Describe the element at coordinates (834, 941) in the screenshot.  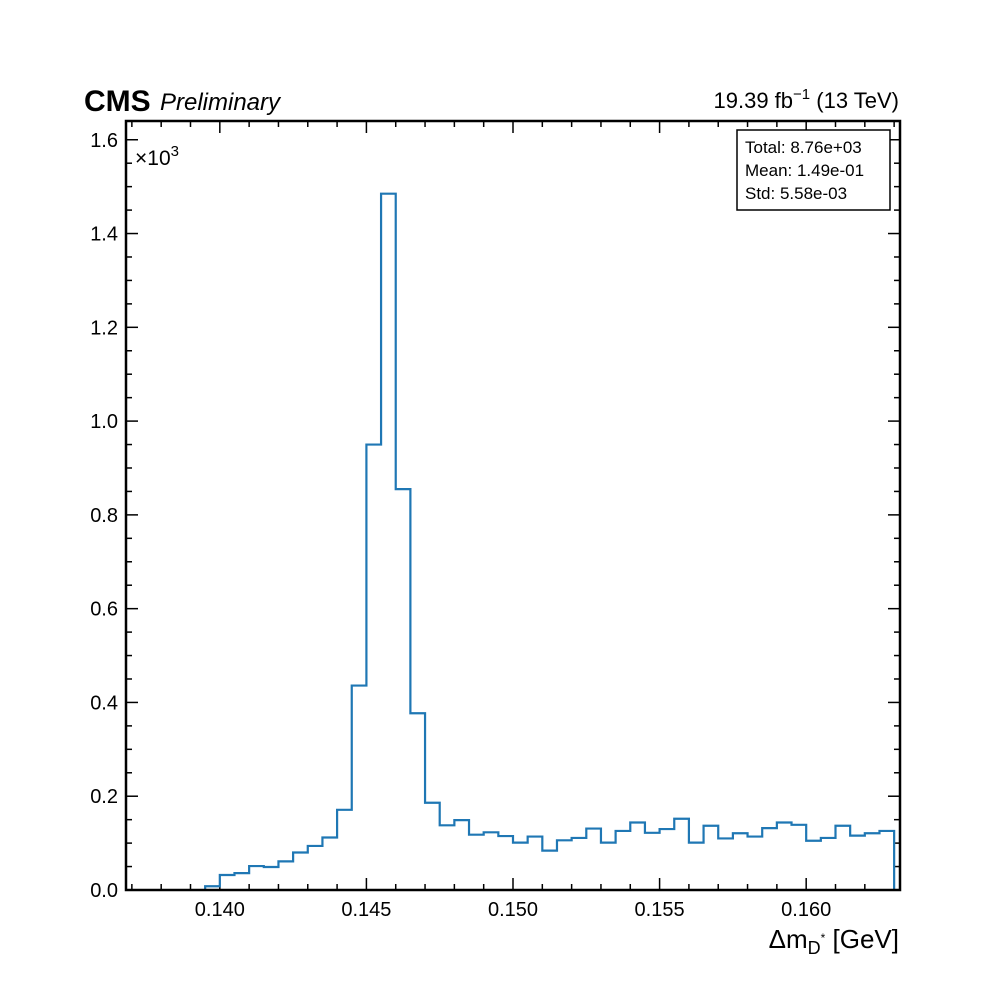
I see `x-axis-label: ΔmD* [GeV]` at that location.